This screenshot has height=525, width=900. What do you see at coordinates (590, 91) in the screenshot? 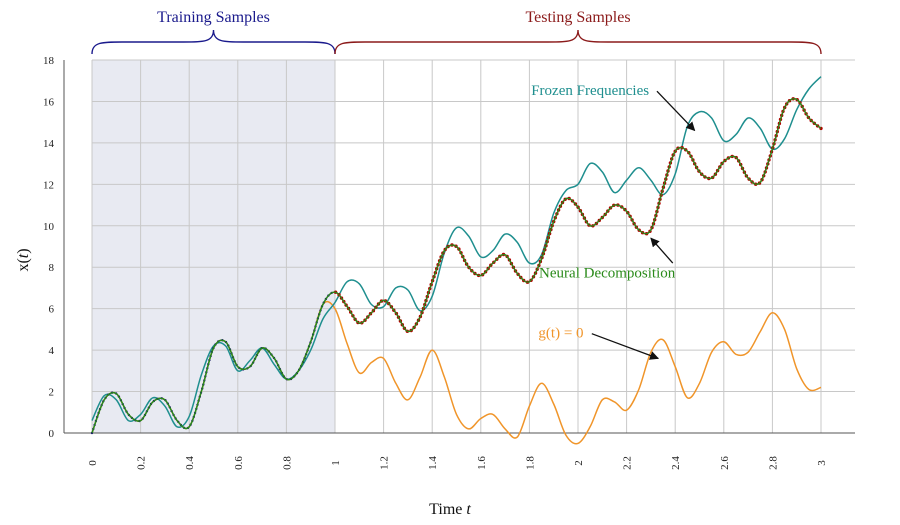
I see `annotation-label: Frozen Frequencies` at bounding box center [590, 91].